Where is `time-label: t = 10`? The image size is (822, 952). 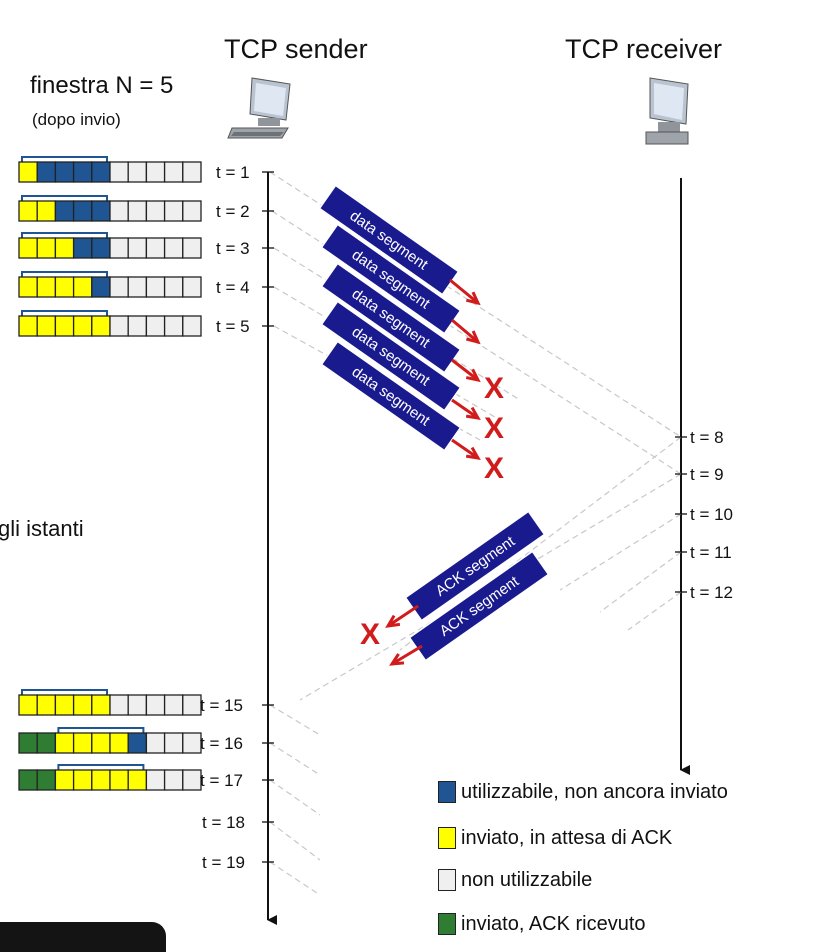
time-label: t = 10 is located at coordinates (711, 514).